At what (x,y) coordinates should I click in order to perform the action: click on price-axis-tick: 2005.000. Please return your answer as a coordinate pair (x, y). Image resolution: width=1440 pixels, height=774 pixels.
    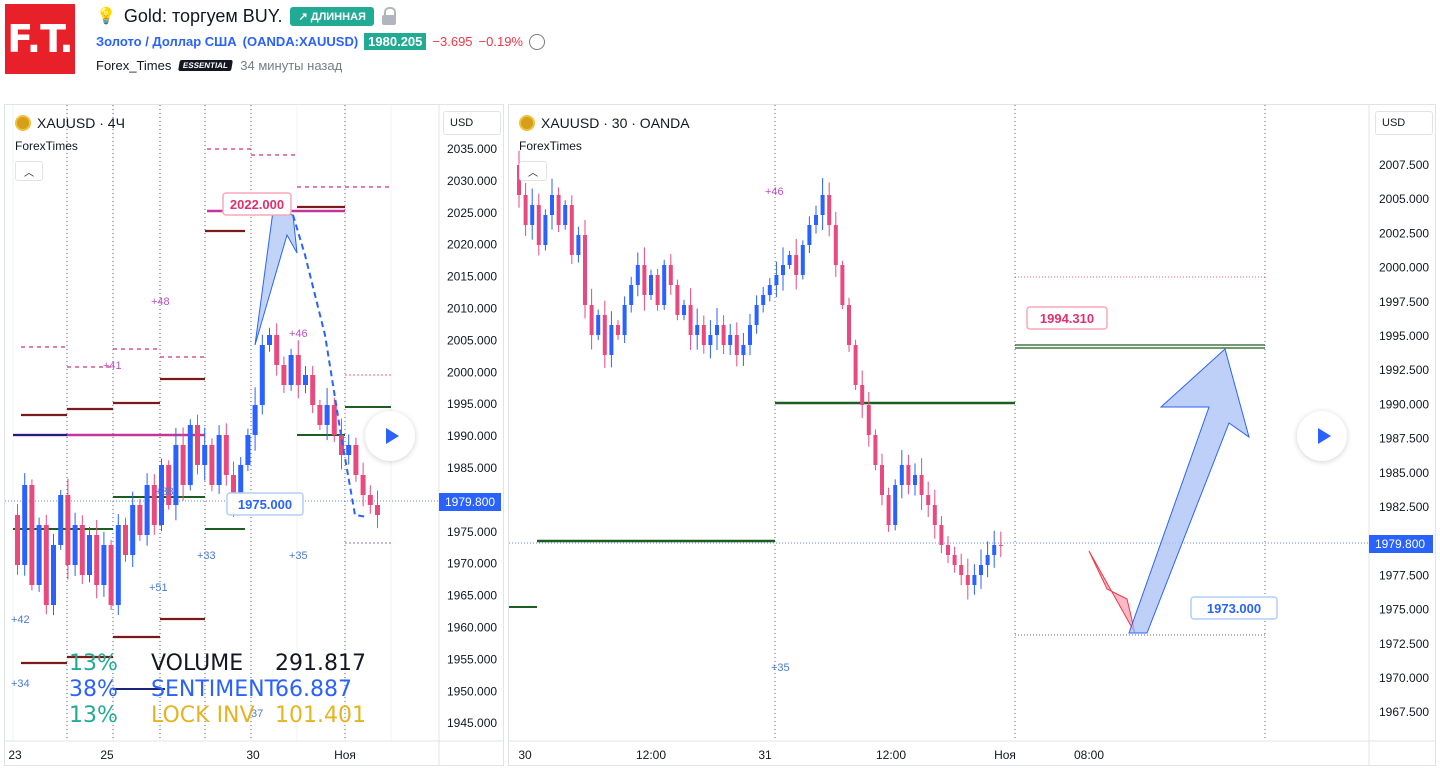
    Looking at the image, I should click on (472, 340).